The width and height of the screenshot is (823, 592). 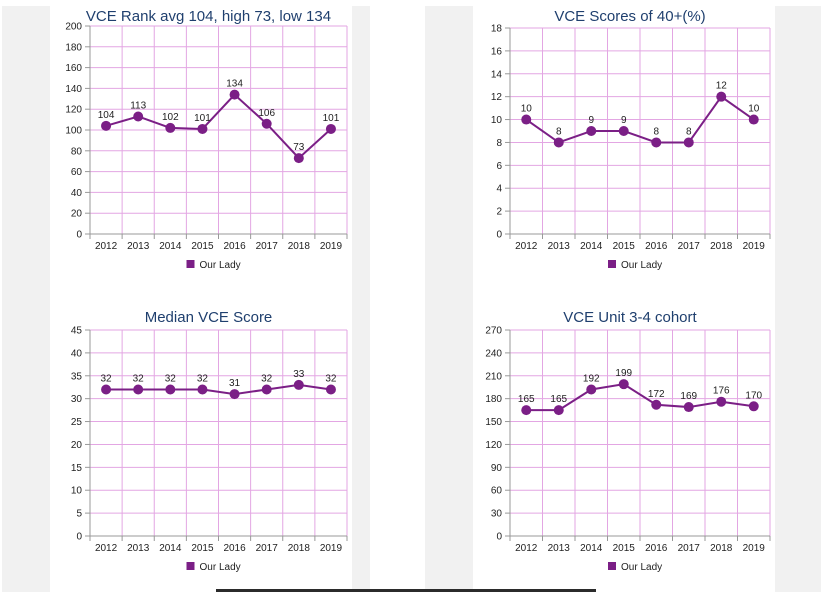 I want to click on y-tick-label: 90, so click(x=497, y=468).